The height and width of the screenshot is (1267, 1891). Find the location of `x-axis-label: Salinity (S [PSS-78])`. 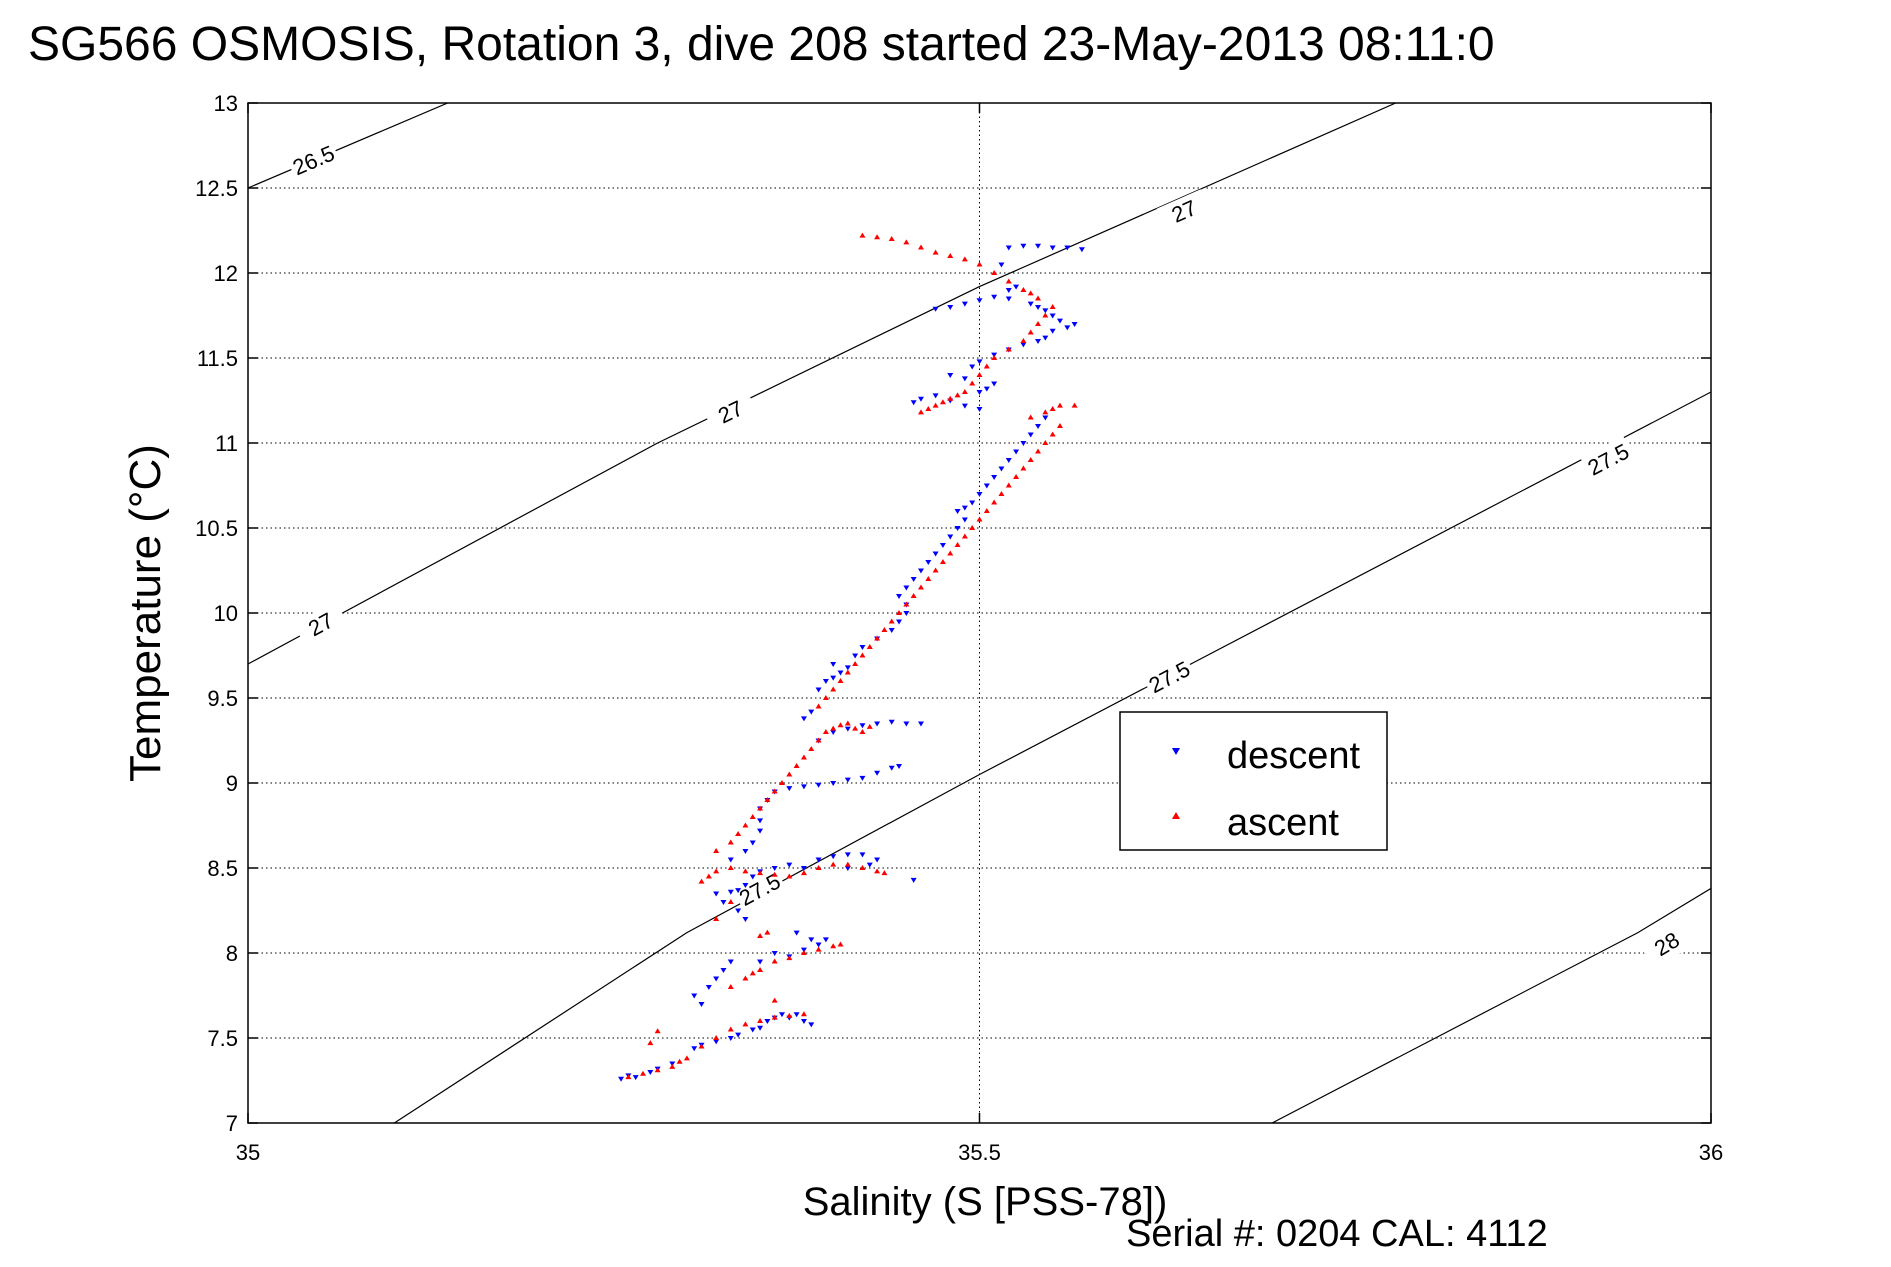

x-axis-label: Salinity (S [PSS-78]) is located at coordinates (985, 1202).